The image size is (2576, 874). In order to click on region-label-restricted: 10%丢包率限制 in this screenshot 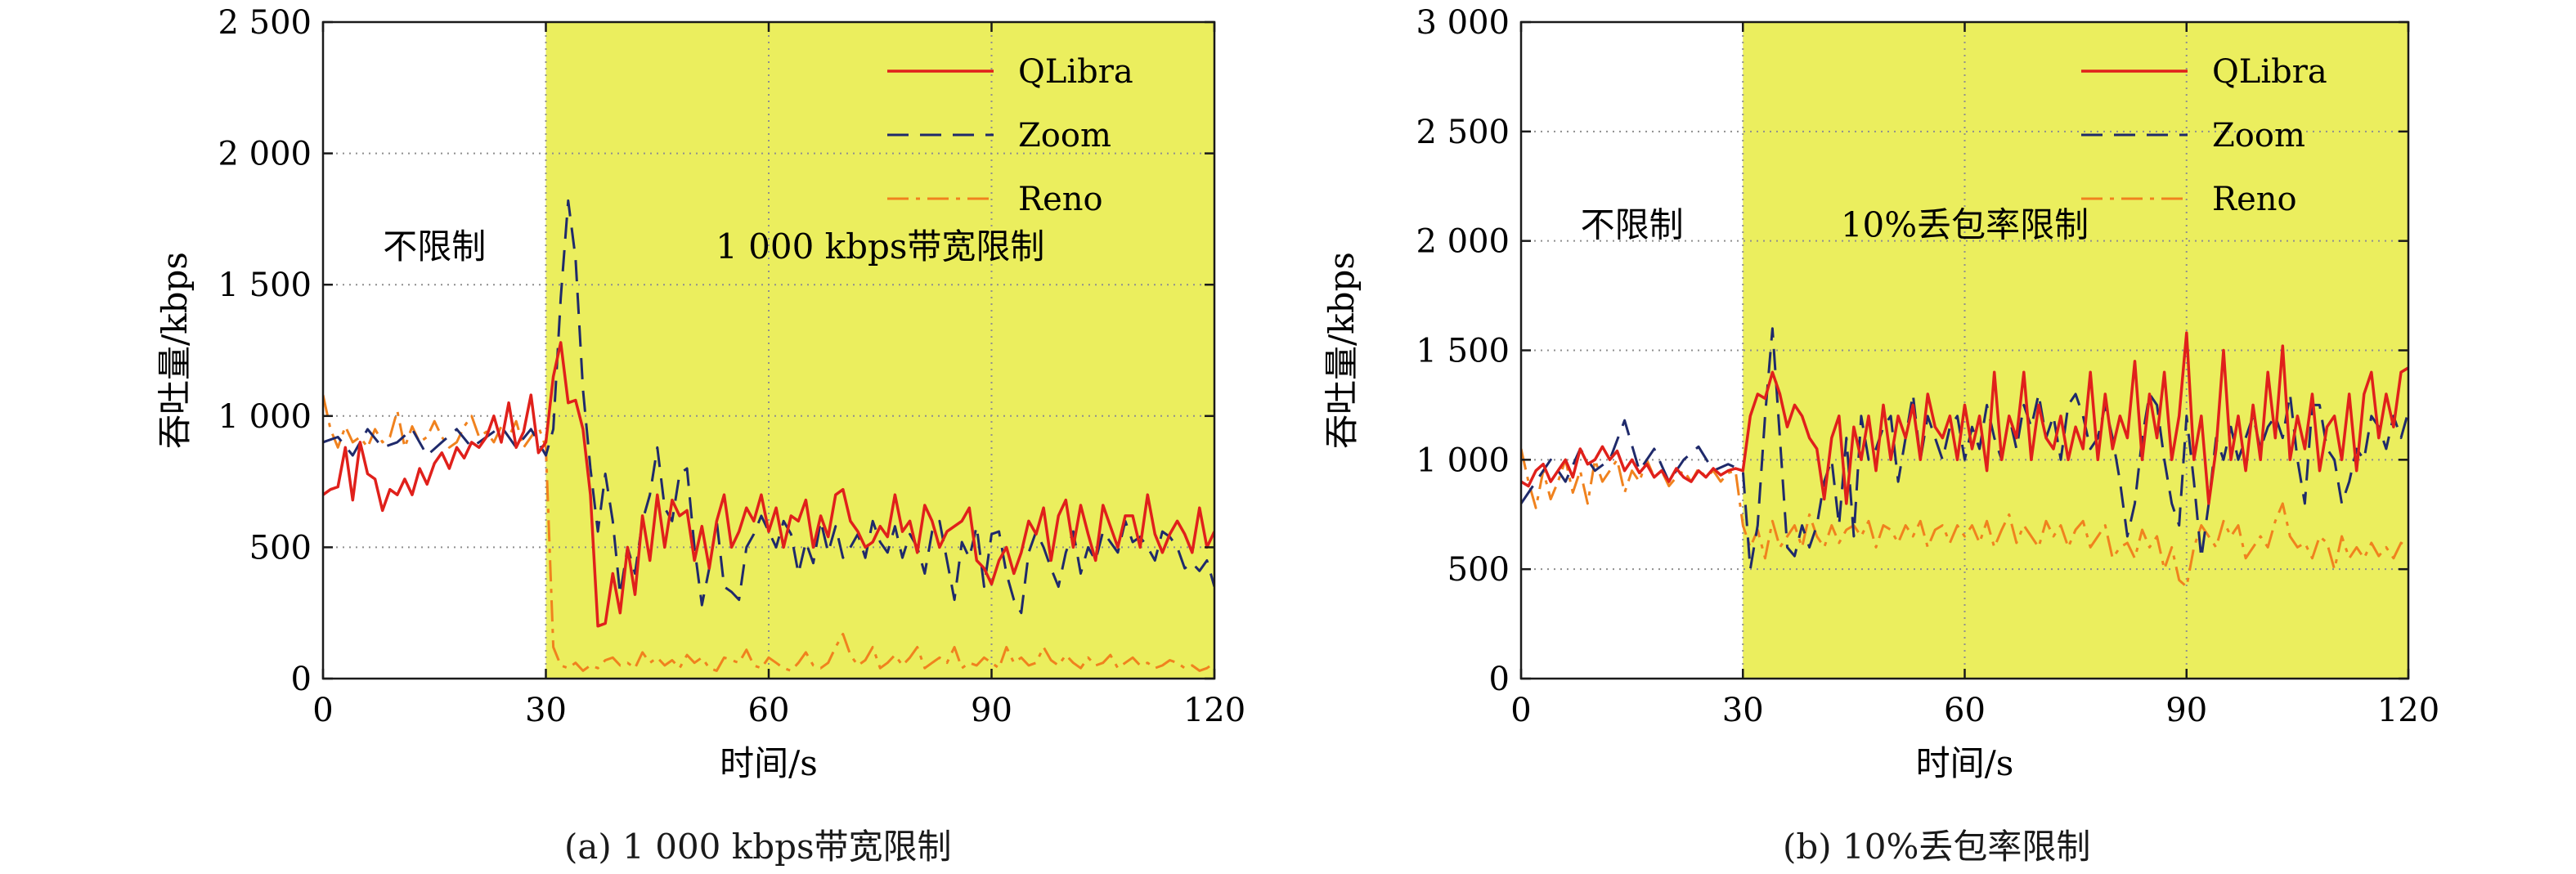, I will do `click(1965, 224)`.